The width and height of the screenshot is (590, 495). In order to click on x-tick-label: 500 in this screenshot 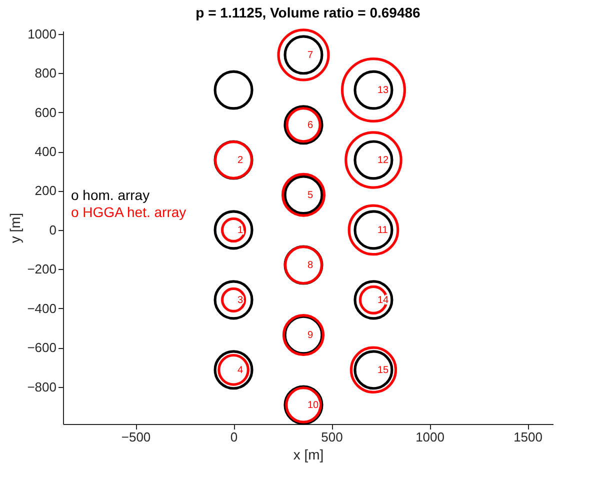, I will do `click(332, 437)`.